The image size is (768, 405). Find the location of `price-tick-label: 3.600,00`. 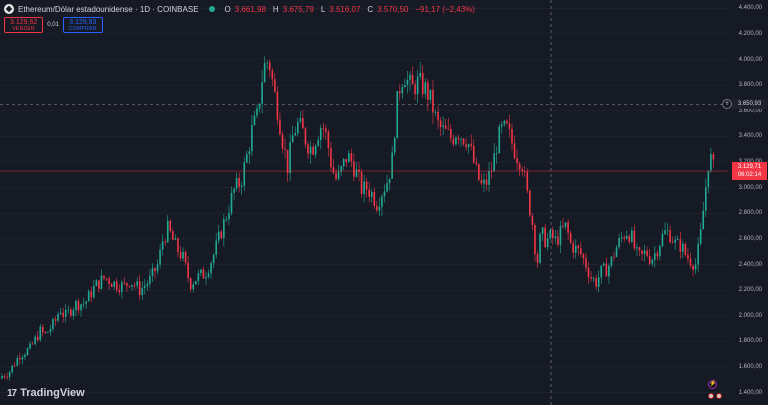

price-tick-label: 3.600,00 is located at coordinates (750, 110).